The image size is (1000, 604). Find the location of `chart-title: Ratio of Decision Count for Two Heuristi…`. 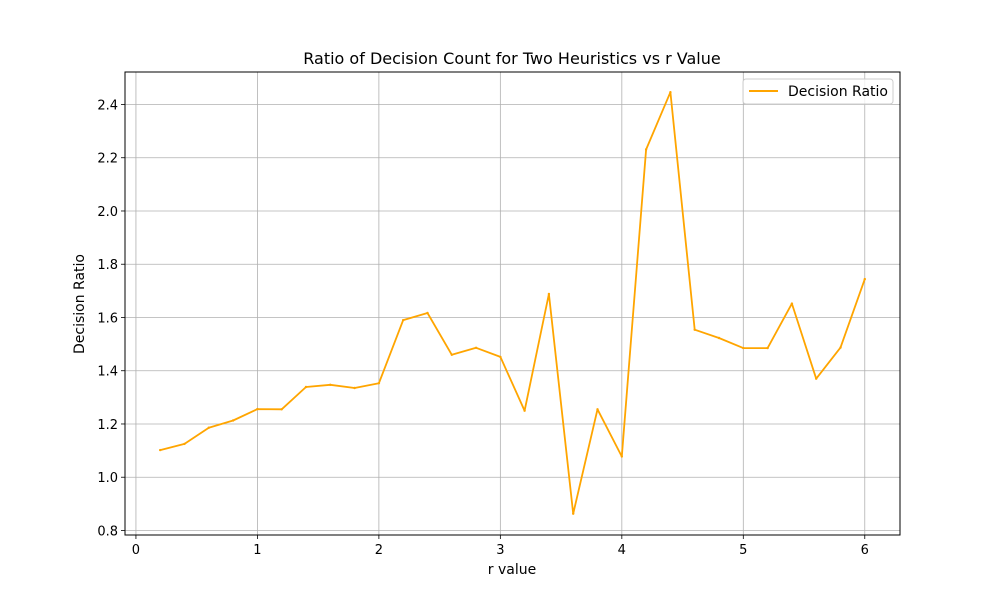

chart-title: Ratio of Decision Count for Two Heuristi… is located at coordinates (511, 58).